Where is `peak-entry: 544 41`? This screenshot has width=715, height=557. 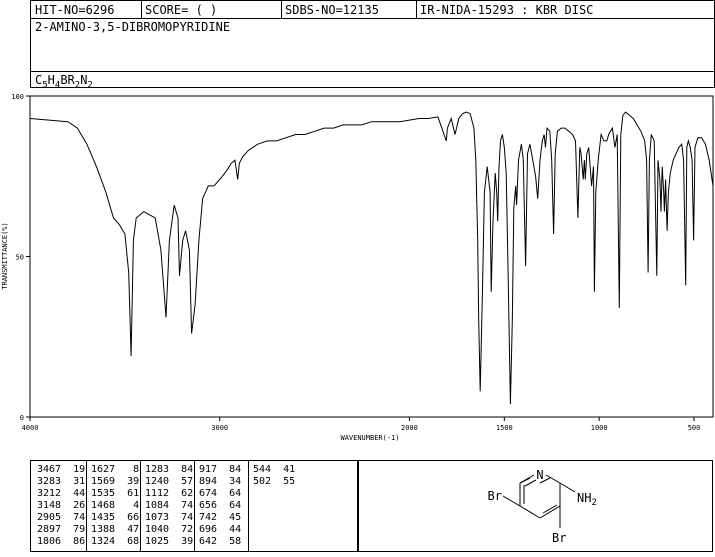 peak-entry: 544 41 is located at coordinates (274, 469).